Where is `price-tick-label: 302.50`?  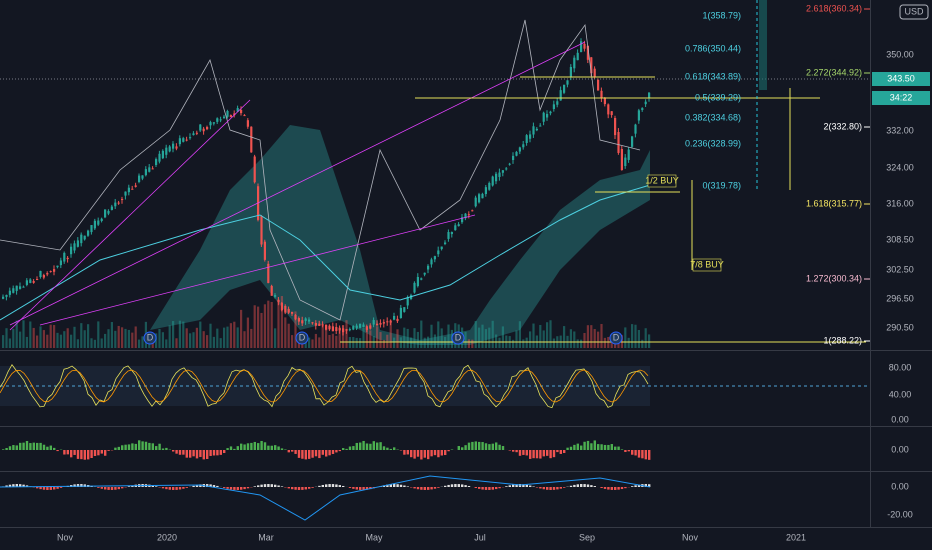
price-tick-label: 302.50 is located at coordinates (900, 269).